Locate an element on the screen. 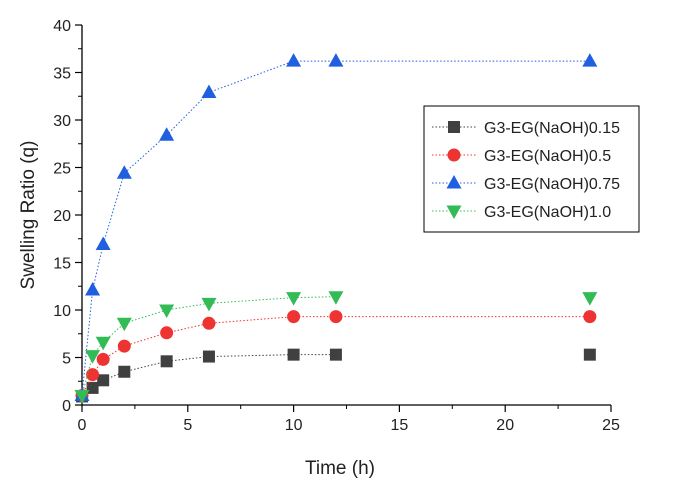 The width and height of the screenshot is (683, 478). y-tick-label: 20 is located at coordinates (62, 216).